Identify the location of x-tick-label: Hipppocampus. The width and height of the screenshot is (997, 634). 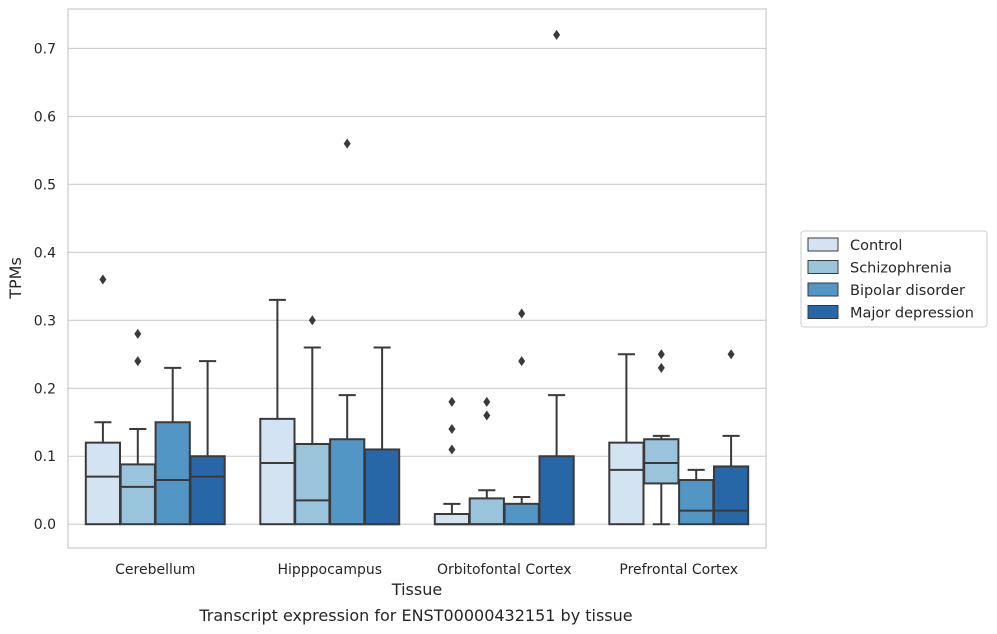
(329, 570).